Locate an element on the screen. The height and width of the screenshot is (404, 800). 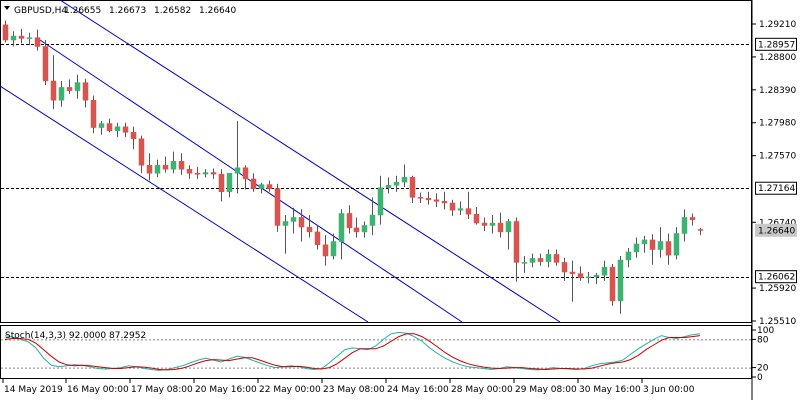
stochastic-pane: Stoch(14,3,3) 92.0000 87.2952 is located at coordinates (376, 352).